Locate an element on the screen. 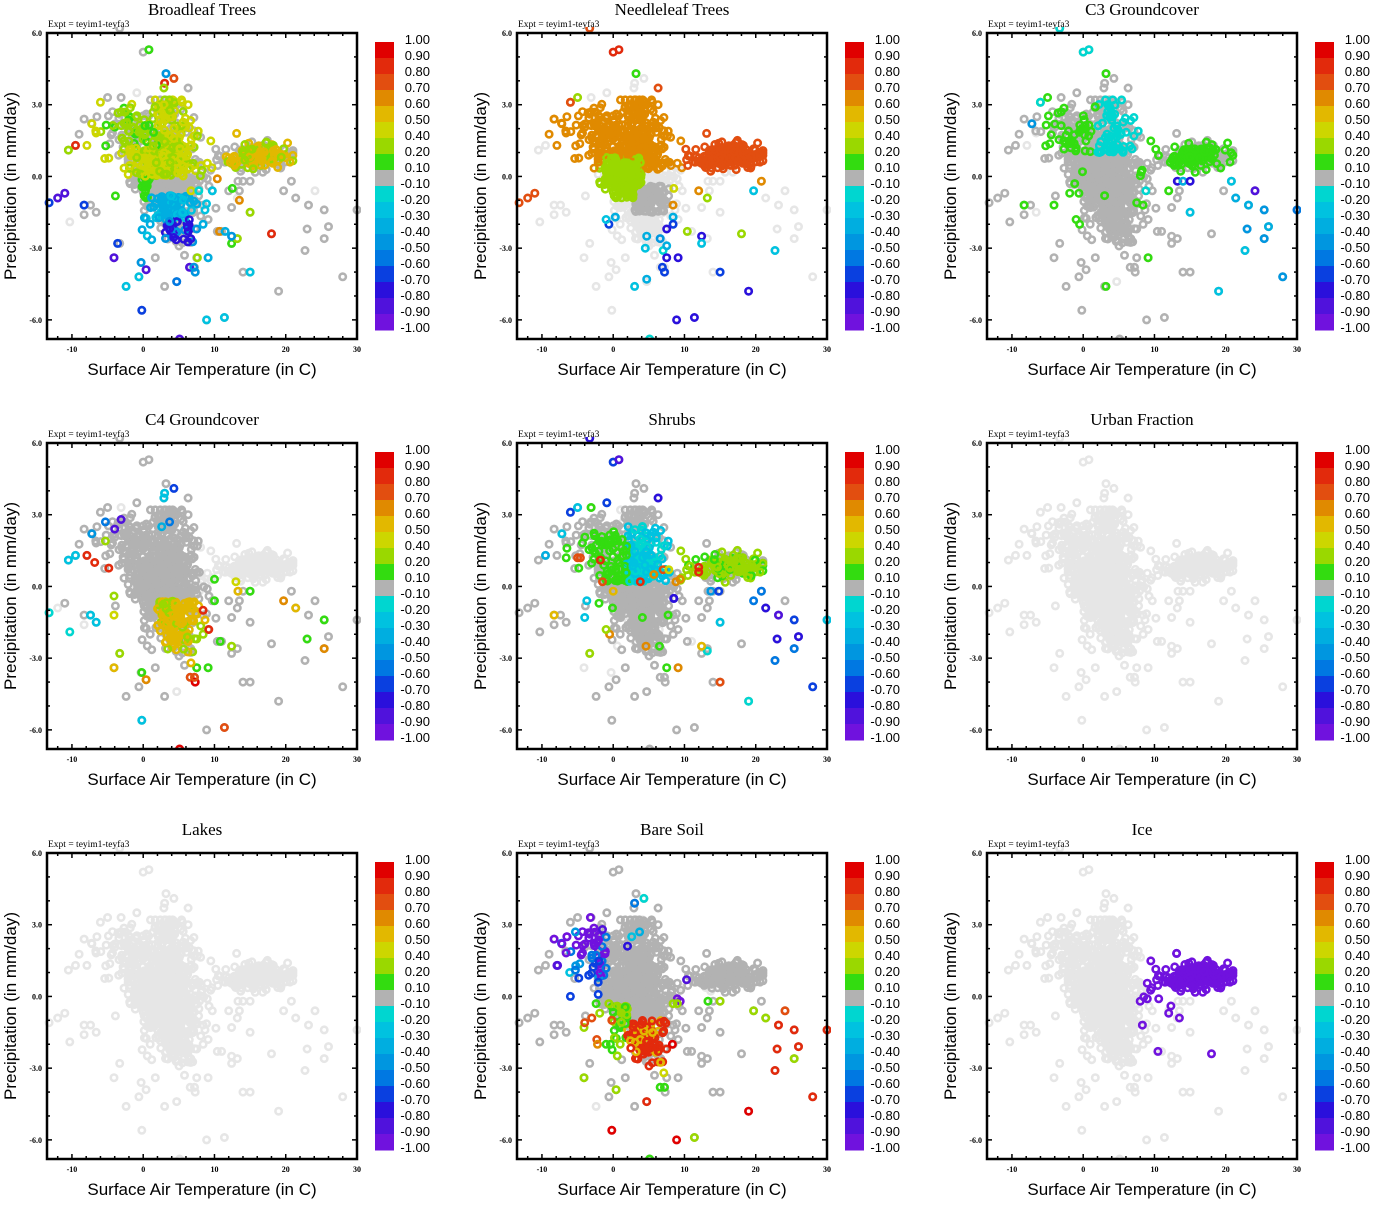 This screenshot has width=1373, height=1220. colorbar-label: -0.80 is located at coordinates (885, 295).